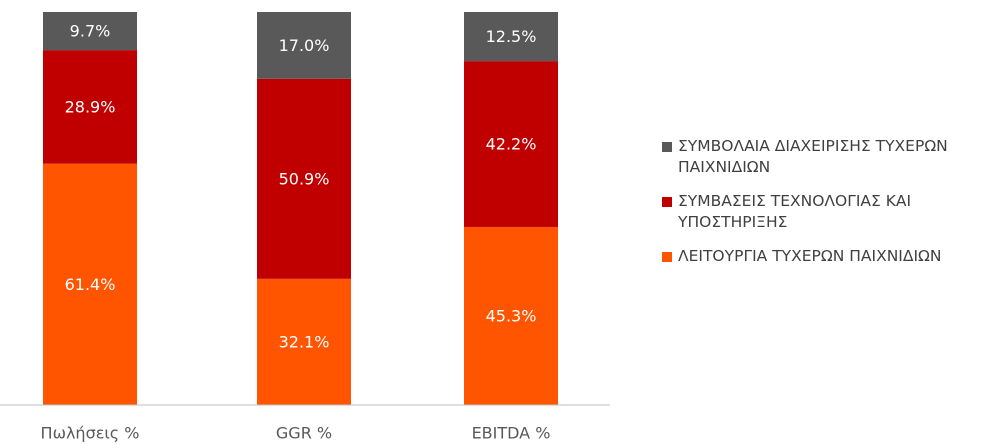  Describe the element at coordinates (511, 433) in the screenshot. I see `x-tick-label: EBITDA %` at that location.